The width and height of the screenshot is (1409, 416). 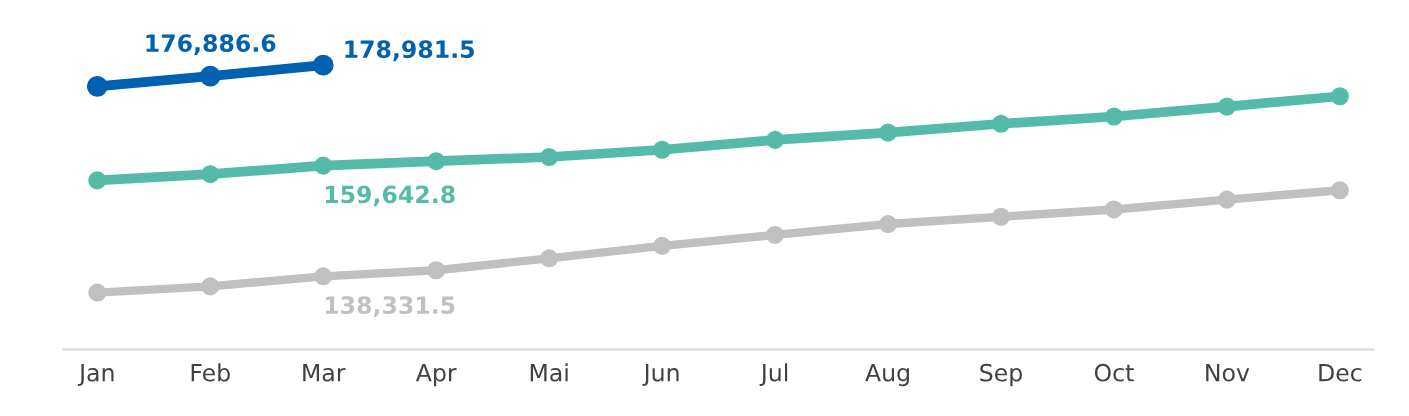 I want to click on x-tick-label: Mar, so click(x=324, y=373).